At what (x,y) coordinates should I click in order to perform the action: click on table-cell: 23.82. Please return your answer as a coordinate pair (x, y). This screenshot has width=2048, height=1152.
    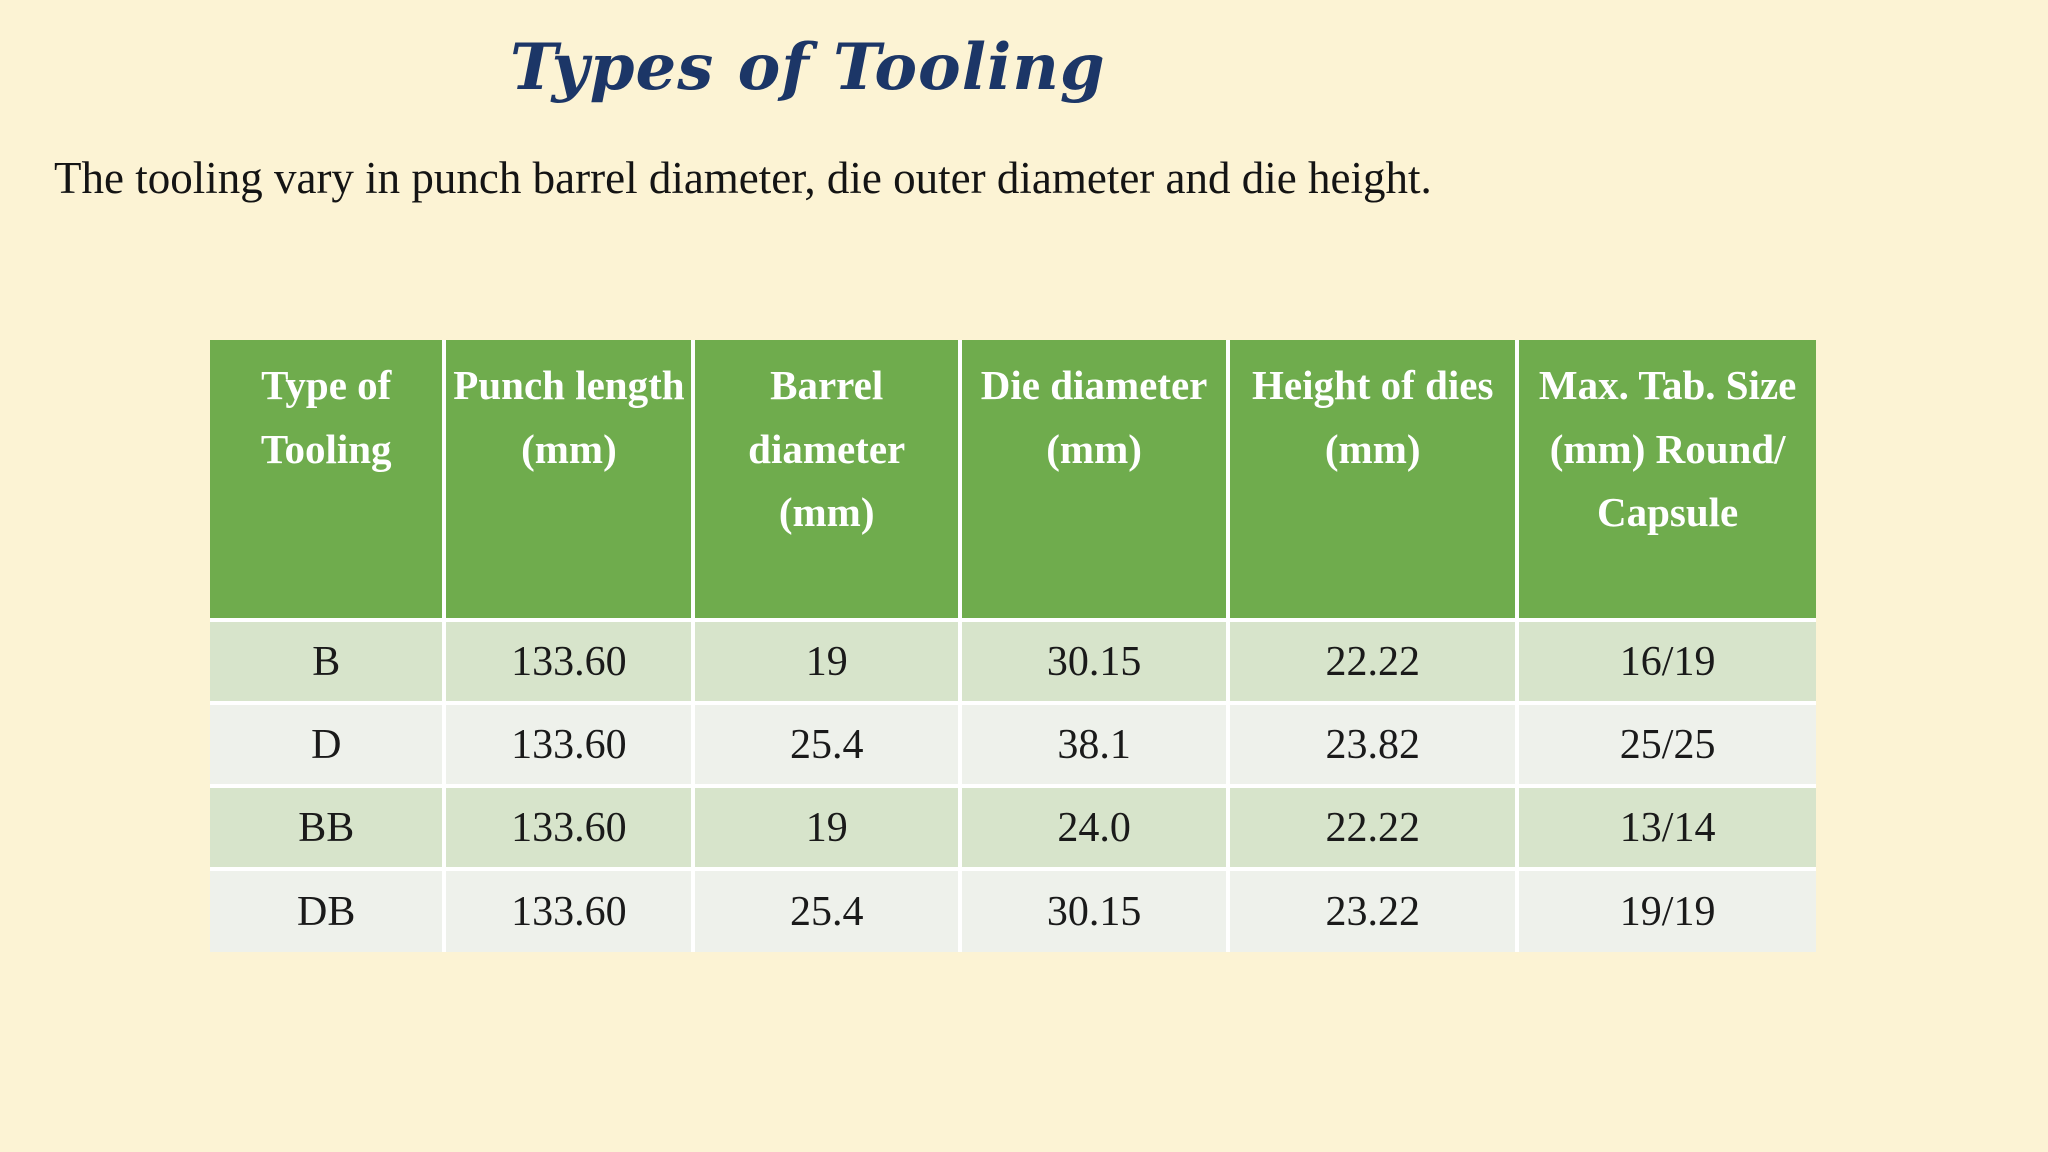
    Looking at the image, I should click on (1373, 744).